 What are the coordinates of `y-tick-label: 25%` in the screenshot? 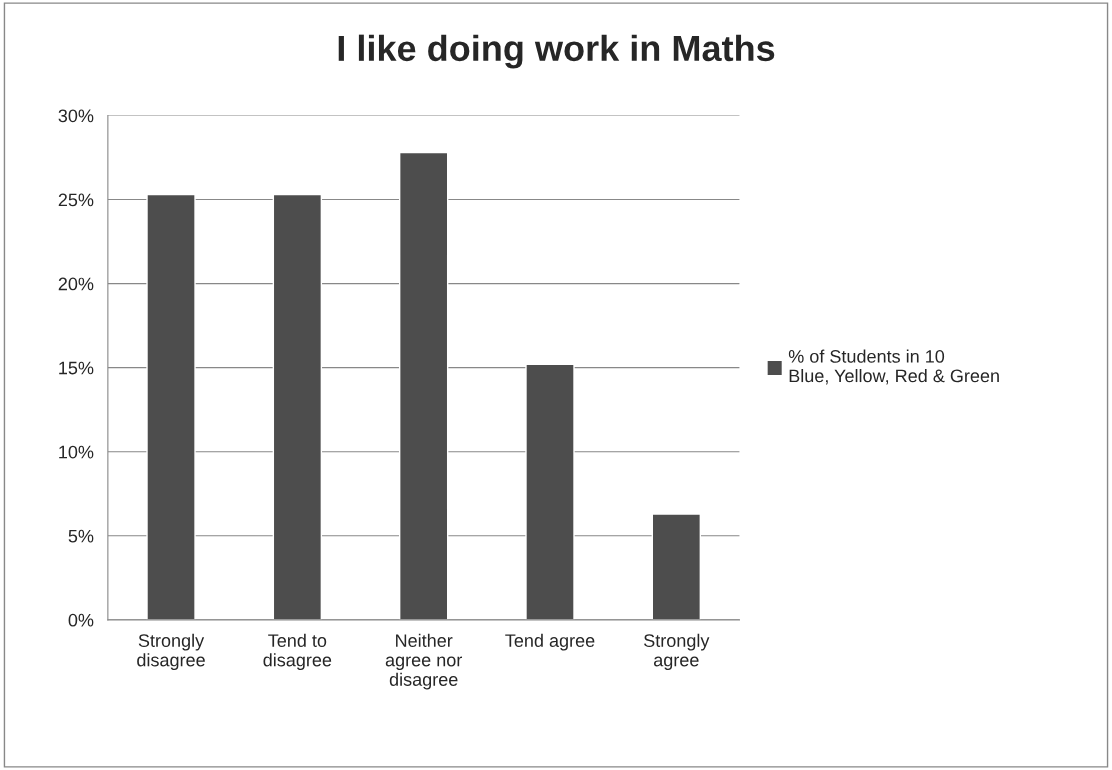 It's located at (76, 200).